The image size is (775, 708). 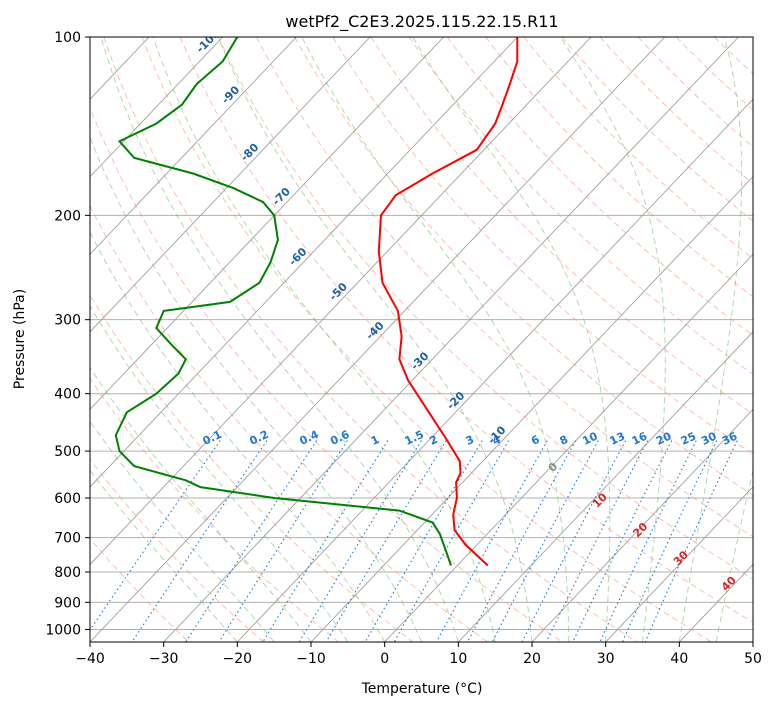 I want to click on y-tick-label: 400, so click(x=67, y=395).